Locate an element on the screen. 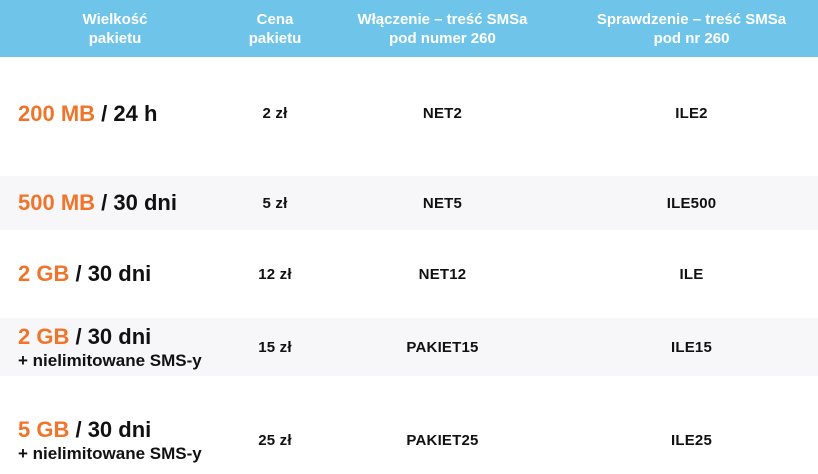 This screenshot has width=818, height=474. package-size-highlight: 200 MB is located at coordinates (57, 113).